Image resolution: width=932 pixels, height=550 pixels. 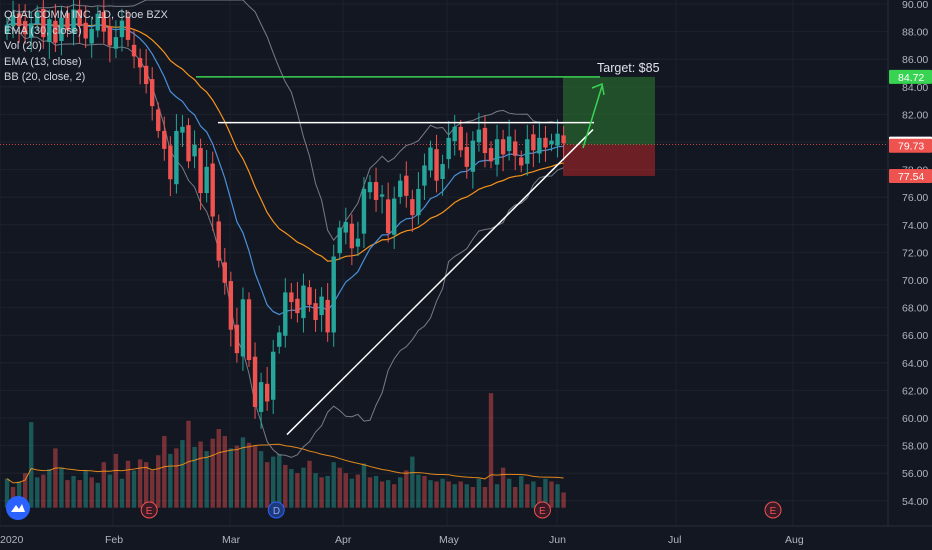 I want to click on time-axis, so click(x=466, y=538).